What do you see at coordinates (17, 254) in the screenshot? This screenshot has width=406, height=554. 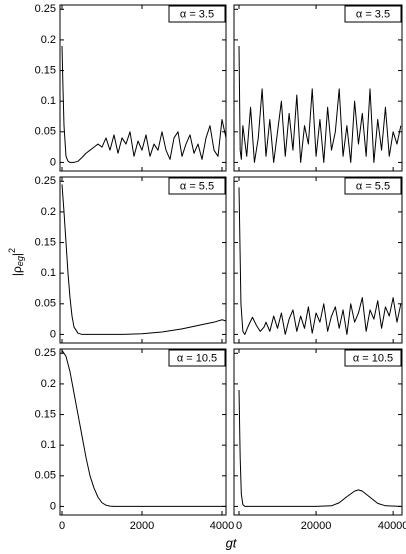 I see `y-label-part: |` at bounding box center [17, 254].